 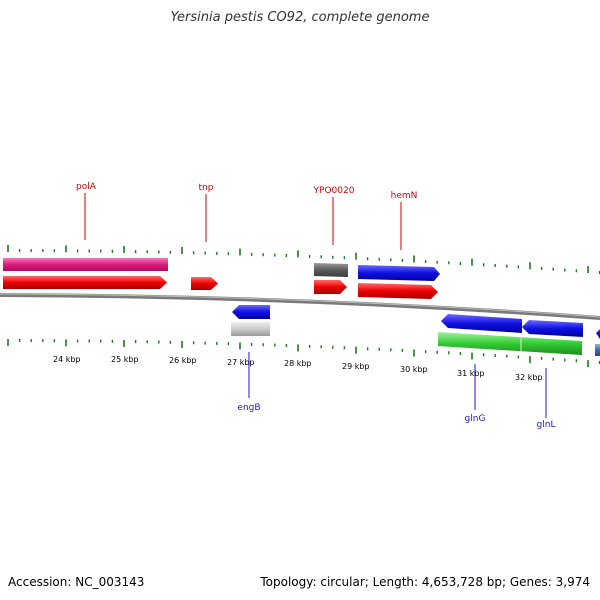 I want to click on gene-label-glnL: glnL, so click(x=546, y=425).